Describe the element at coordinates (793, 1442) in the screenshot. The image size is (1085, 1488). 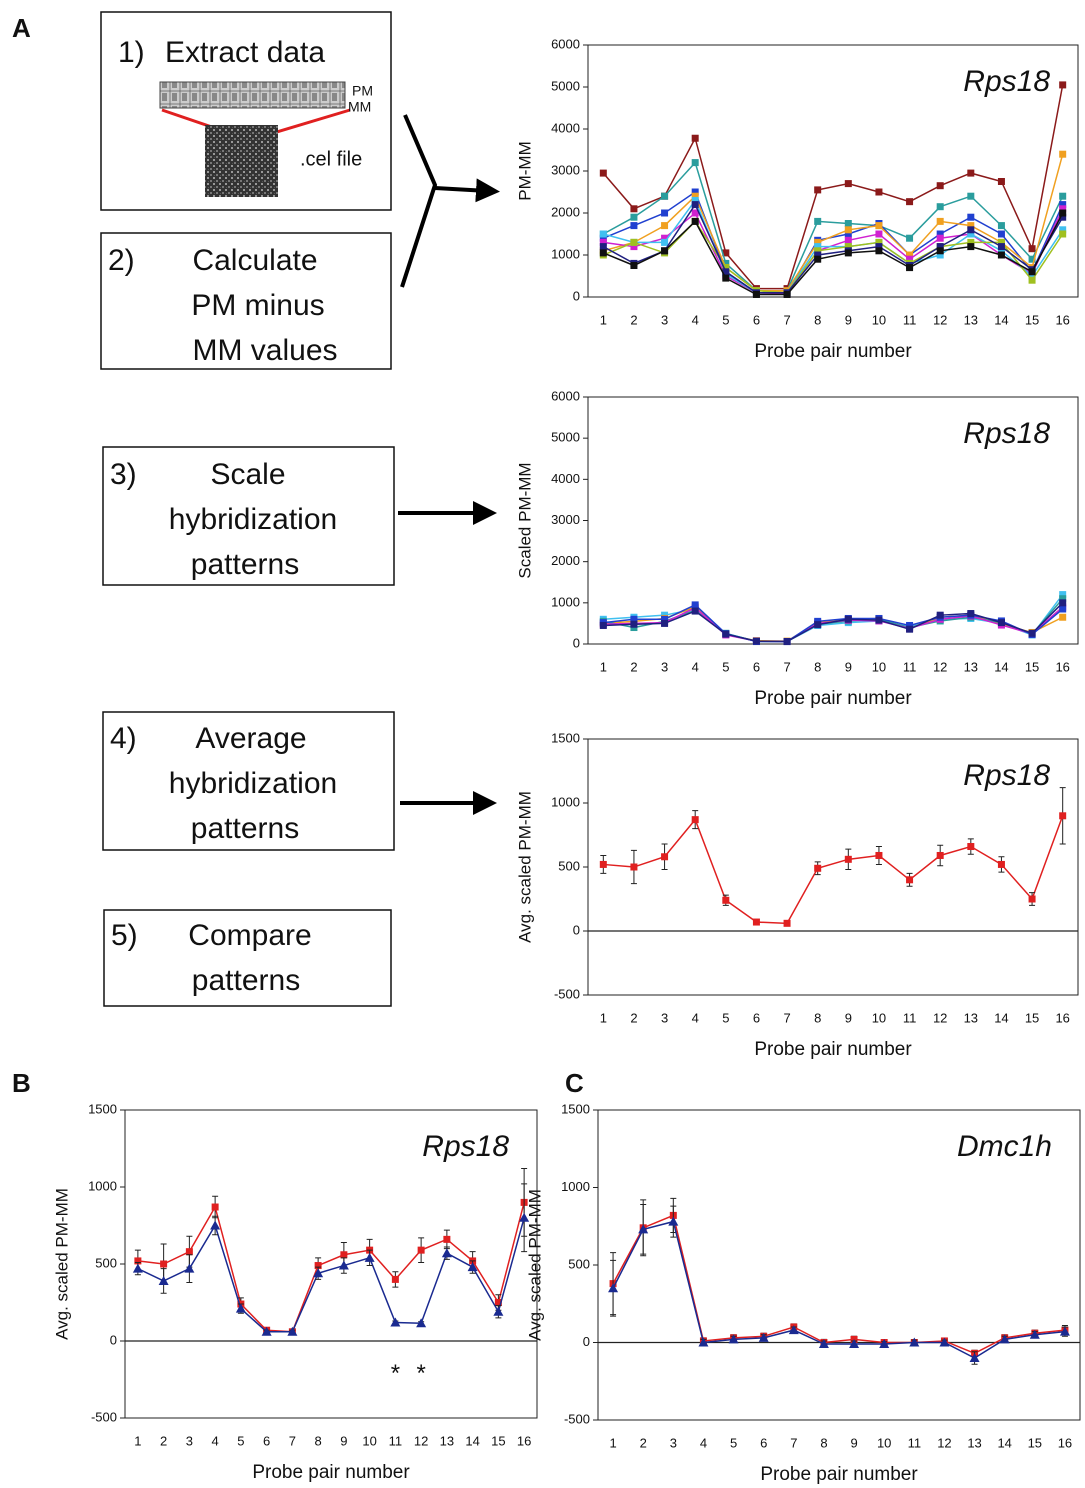
I see `x-tick-label: 7` at that location.